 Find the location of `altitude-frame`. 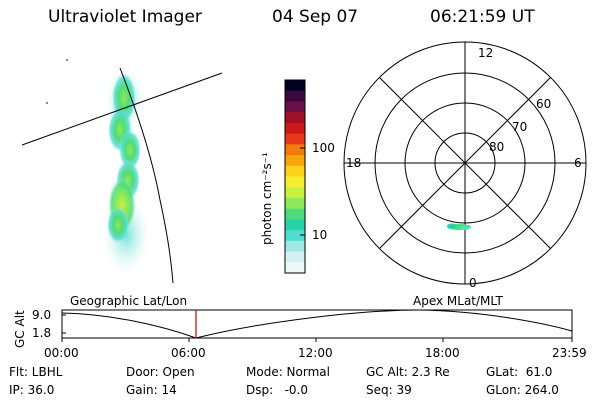

altitude-frame is located at coordinates (317, 324).